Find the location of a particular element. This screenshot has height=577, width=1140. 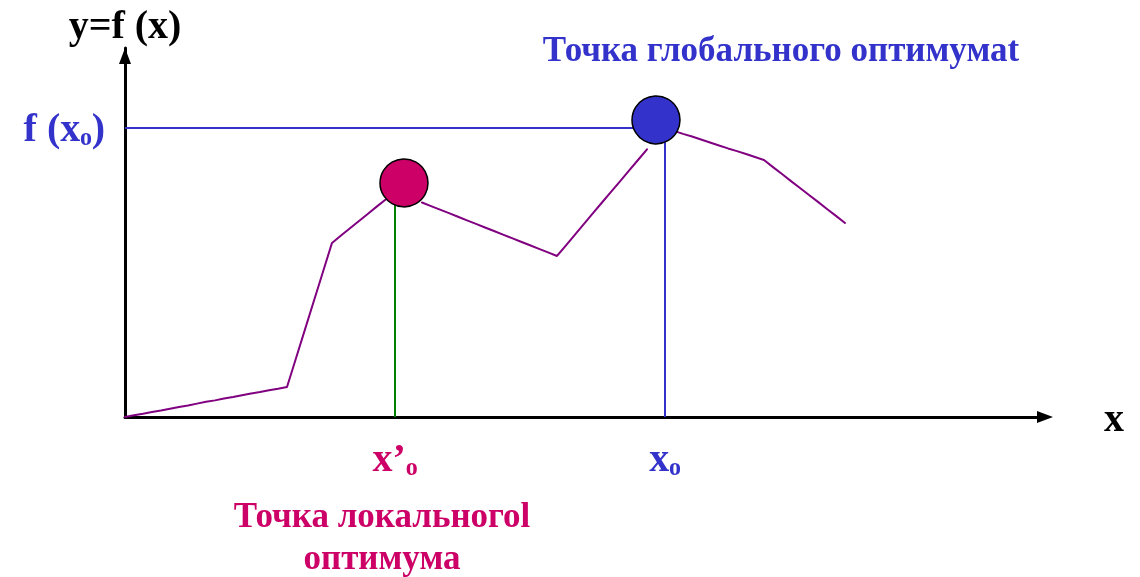

text: Точка локальногоl оптимума is located at coordinates (382, 536).